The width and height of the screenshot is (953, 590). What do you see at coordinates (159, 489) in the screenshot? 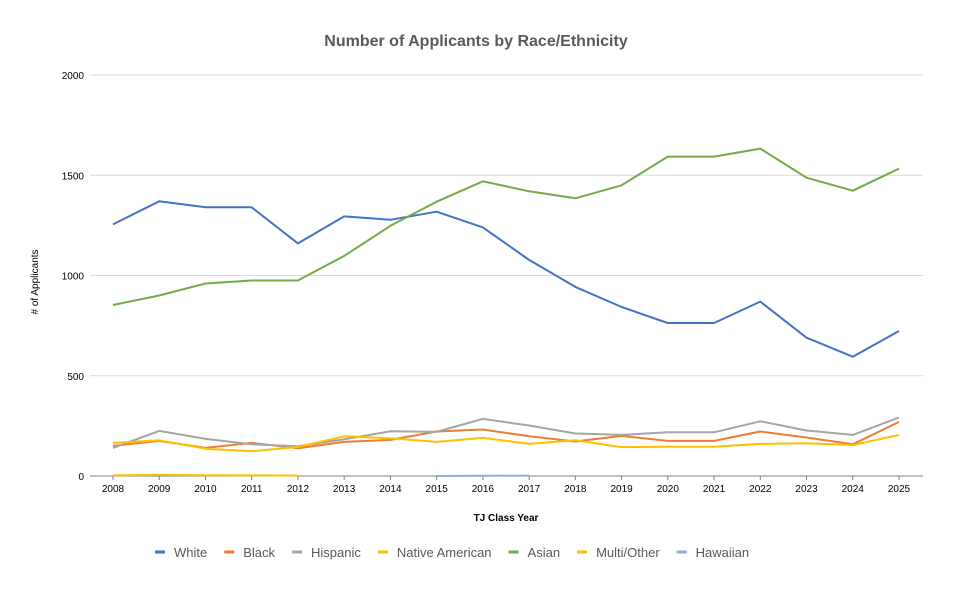
I see `x-tick-label: 2009` at bounding box center [159, 489].